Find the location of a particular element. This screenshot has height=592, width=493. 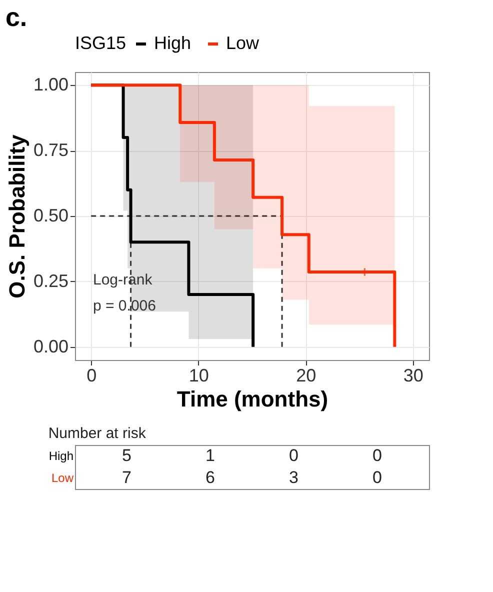

category-label: Low is located at coordinates (62, 478).